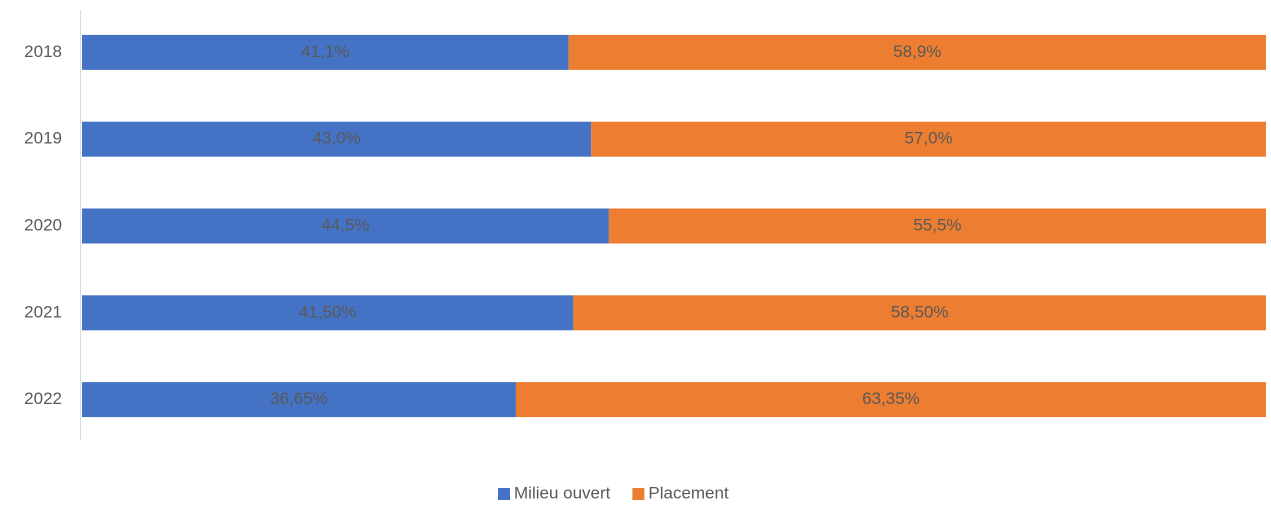 The width and height of the screenshot is (1271, 511). Describe the element at coordinates (43, 224) in the screenshot. I see `y-tick-label: 2020` at that location.